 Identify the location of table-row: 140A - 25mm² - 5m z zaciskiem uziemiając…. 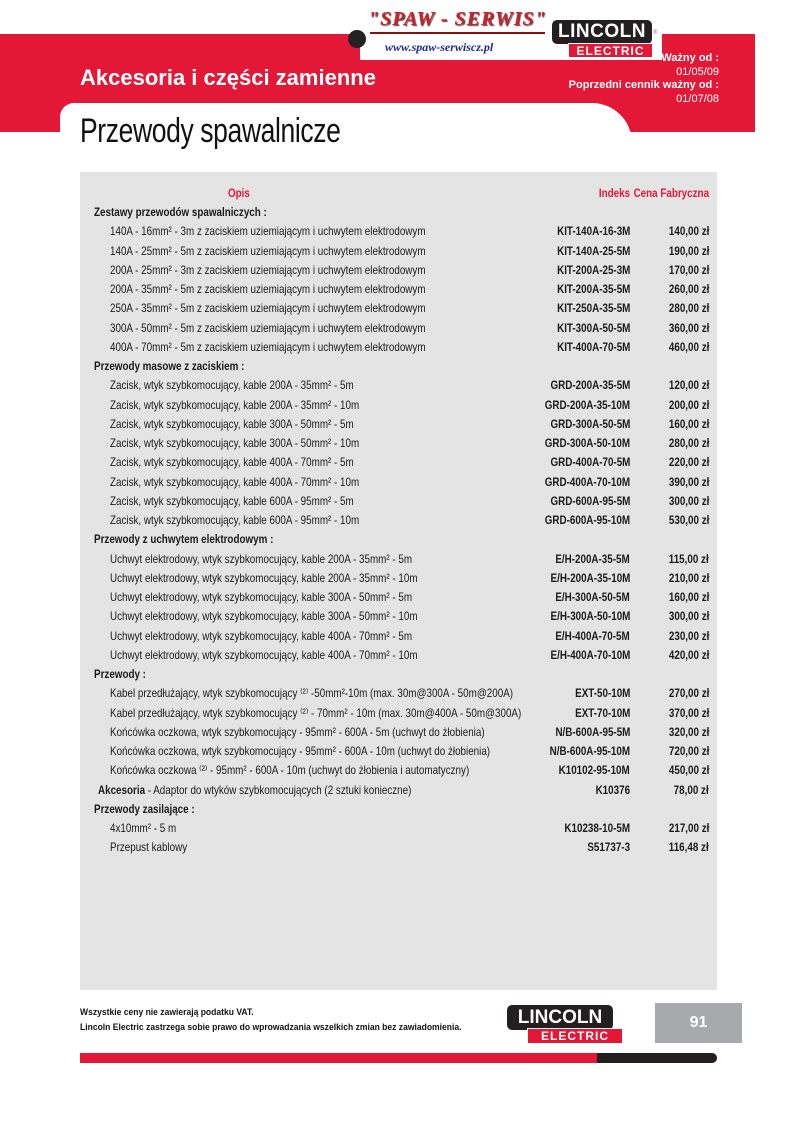
(398, 251).